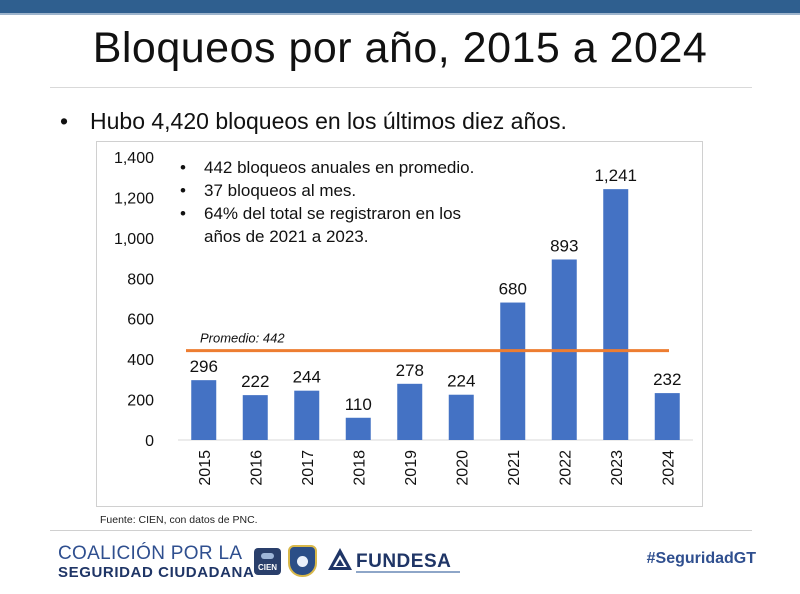  Describe the element at coordinates (134, 239) in the screenshot. I see `y-tick-label: 1,000` at that location.